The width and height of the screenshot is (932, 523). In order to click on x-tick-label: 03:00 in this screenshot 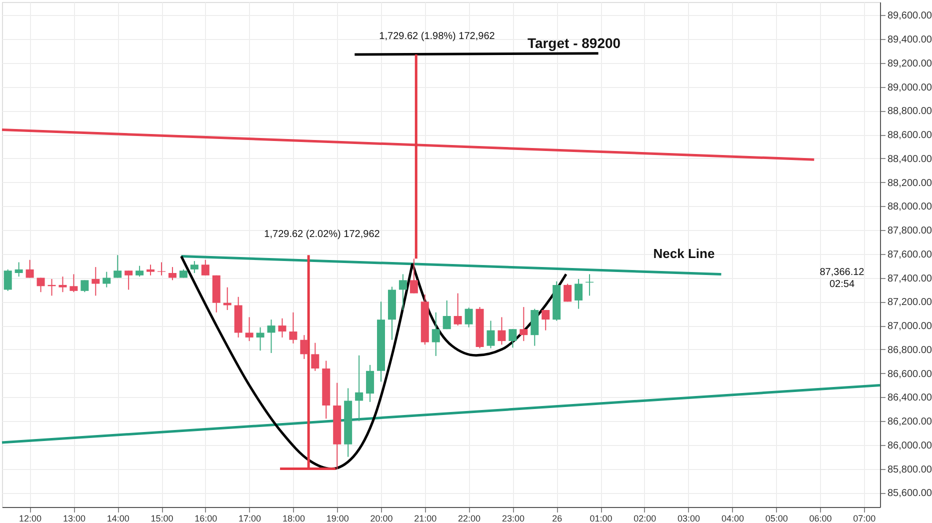, I will do `click(689, 518)`.